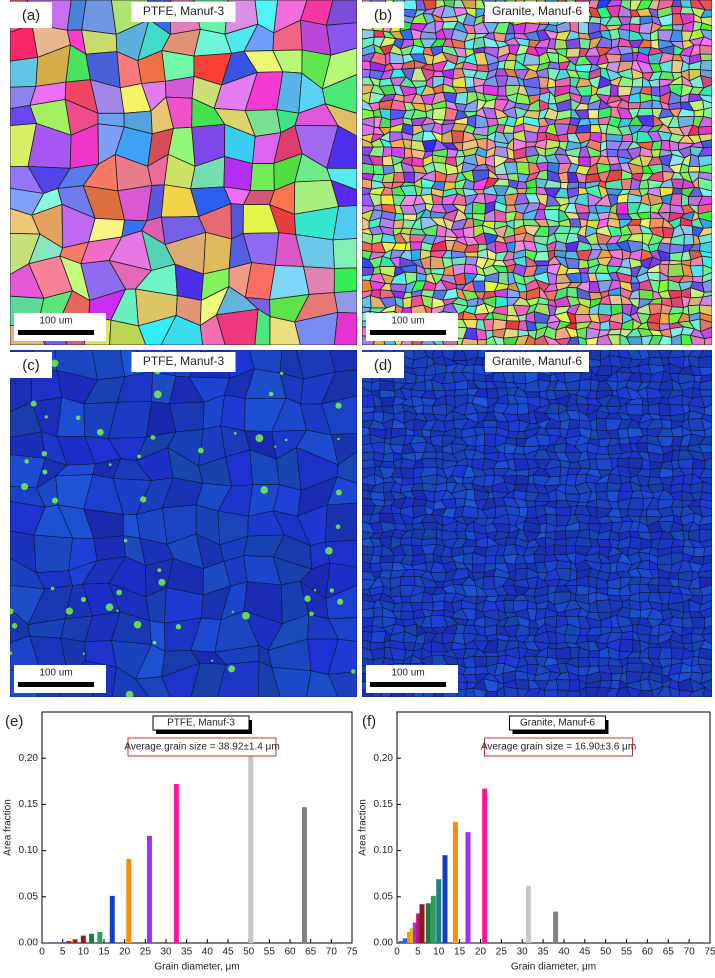  What do you see at coordinates (397, 952) in the screenshot?
I see `x-tick-label: 0` at bounding box center [397, 952].